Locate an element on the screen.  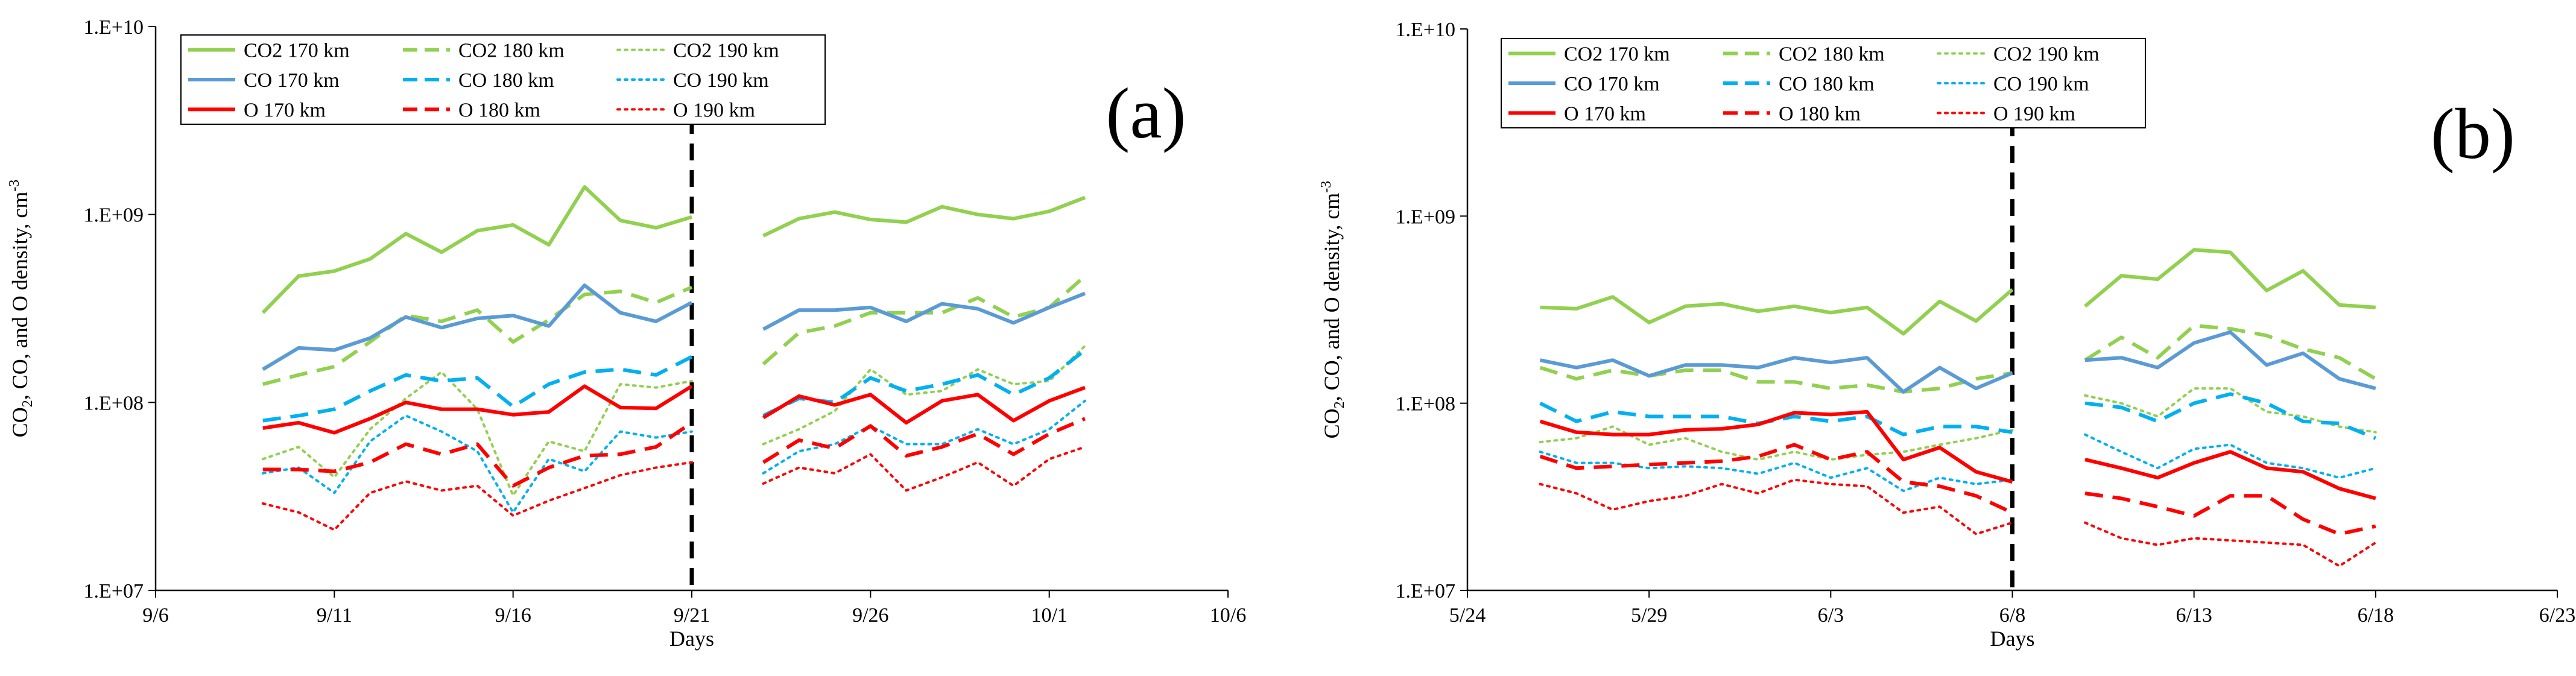
x-tick-label: 9/6 is located at coordinates (155, 615).